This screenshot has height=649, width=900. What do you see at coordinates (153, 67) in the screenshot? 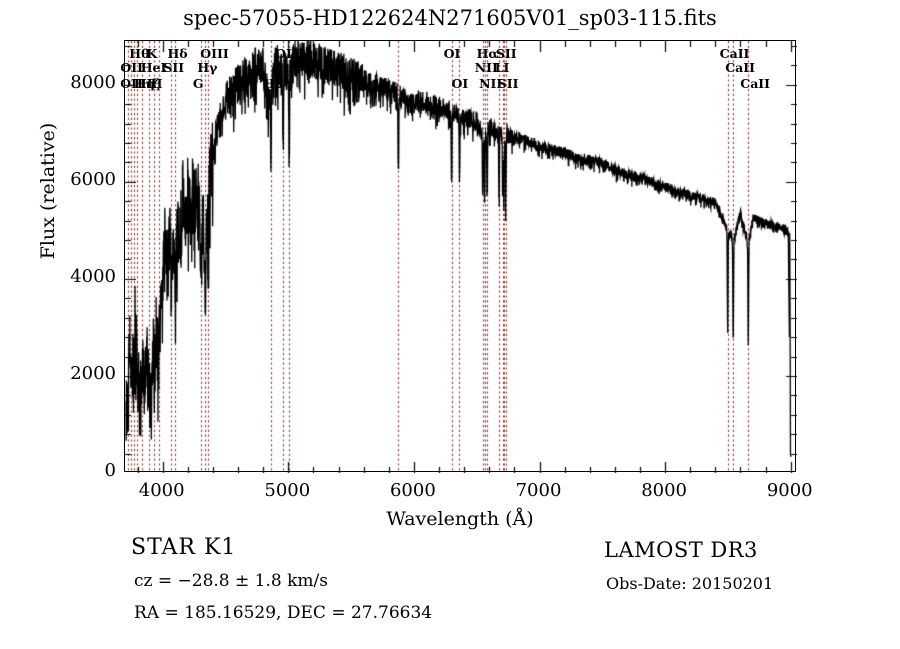
I see `spectral-line-label: HeI` at bounding box center [153, 67].